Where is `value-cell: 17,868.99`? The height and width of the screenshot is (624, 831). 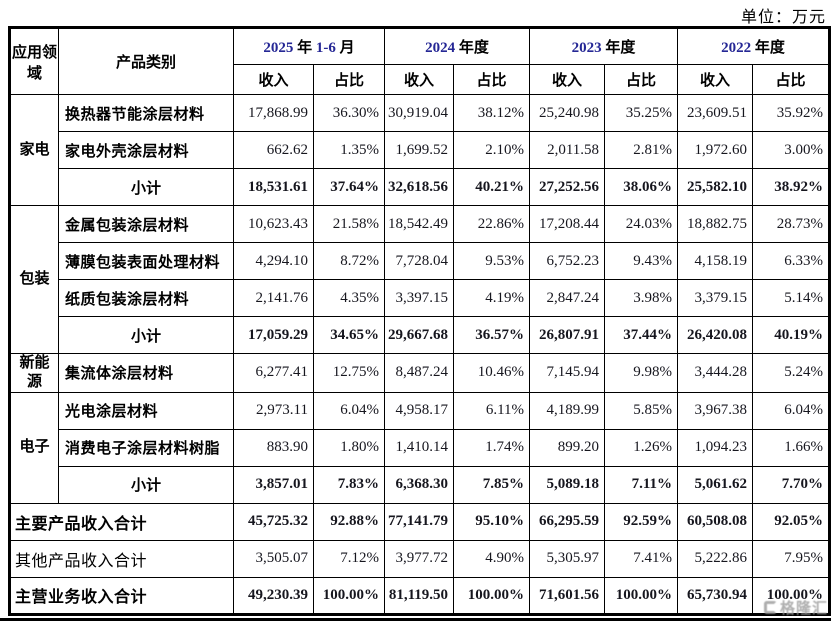 value-cell: 17,868.99 is located at coordinates (273, 113).